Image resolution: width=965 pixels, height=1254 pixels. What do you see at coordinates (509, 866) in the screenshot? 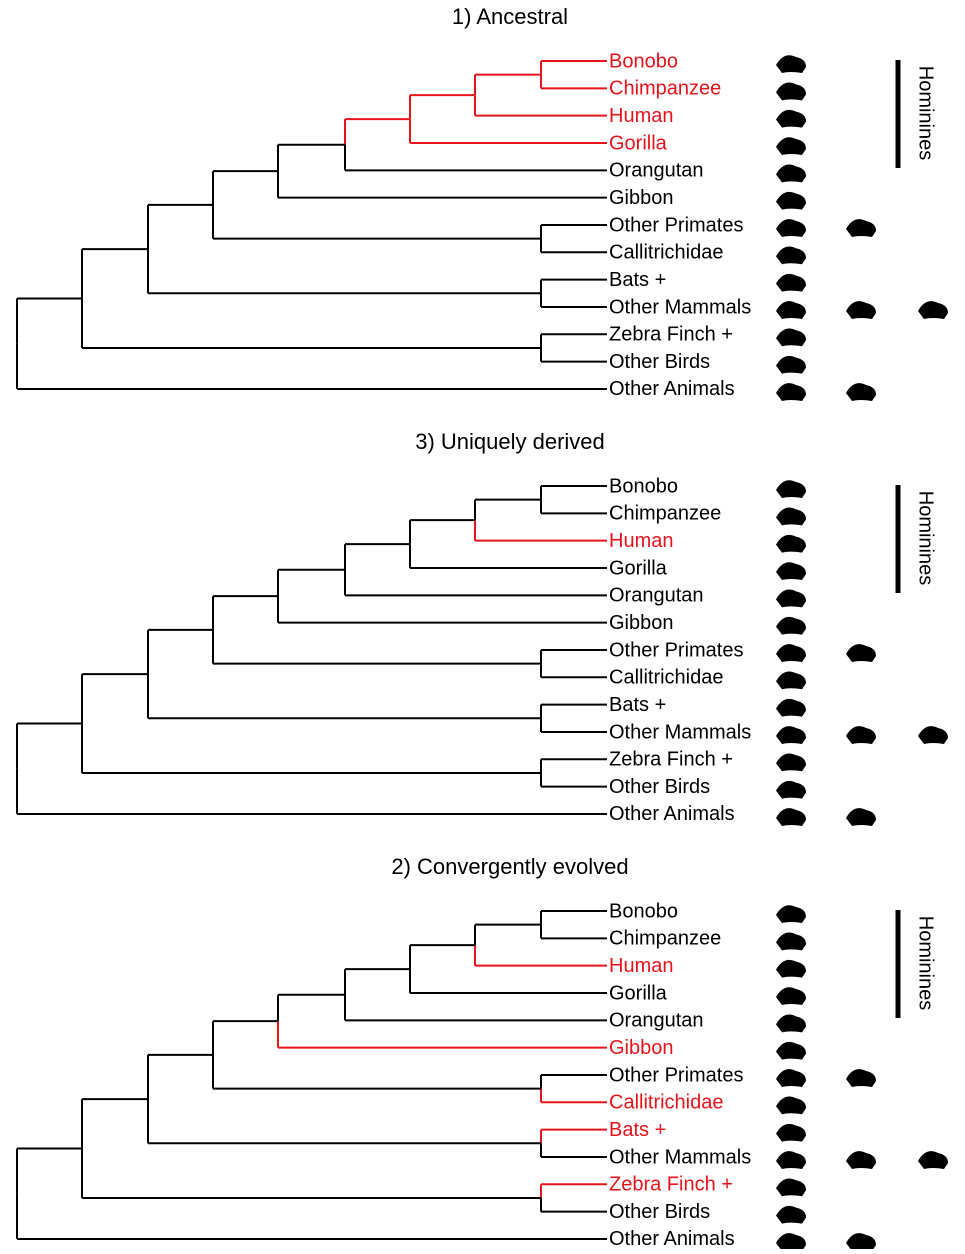
I see `panel-title: 2) Convergently evolved` at bounding box center [509, 866].